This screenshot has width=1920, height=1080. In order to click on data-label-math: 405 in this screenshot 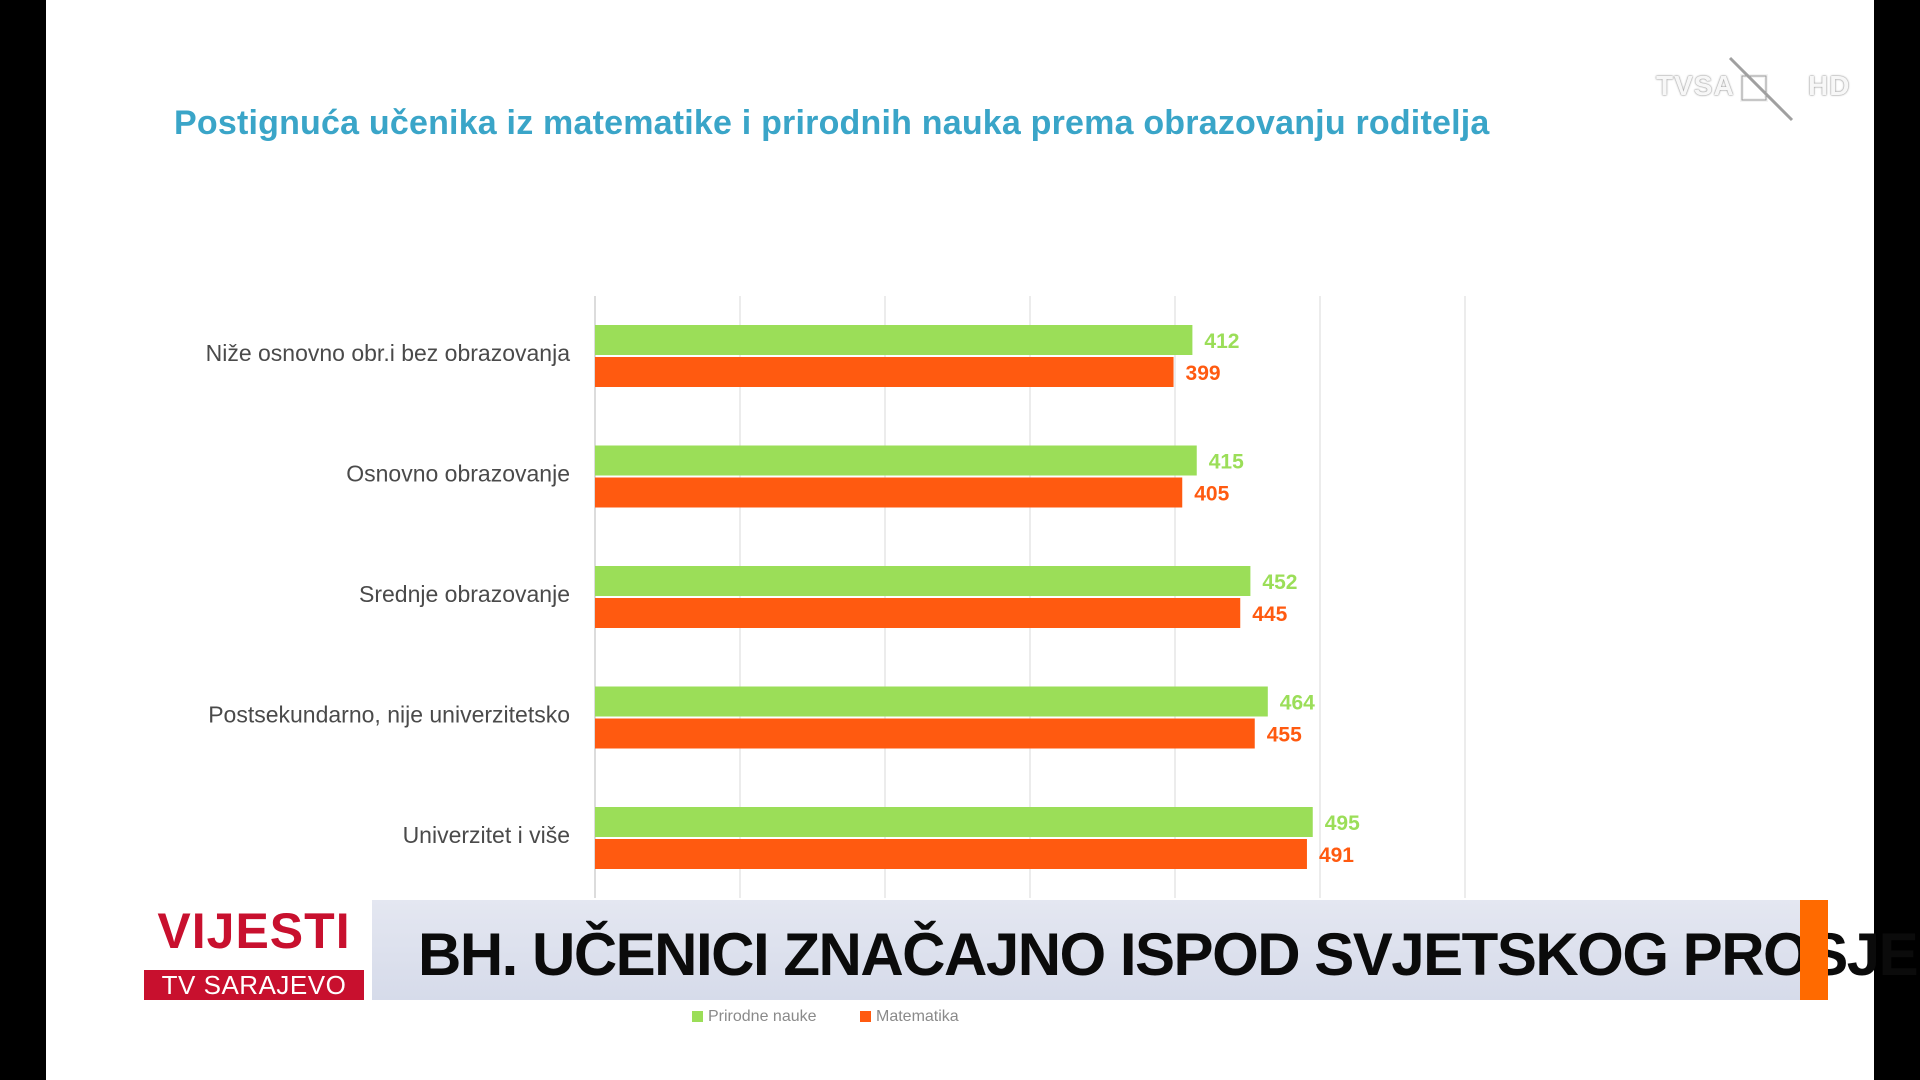, I will do `click(1211, 494)`.